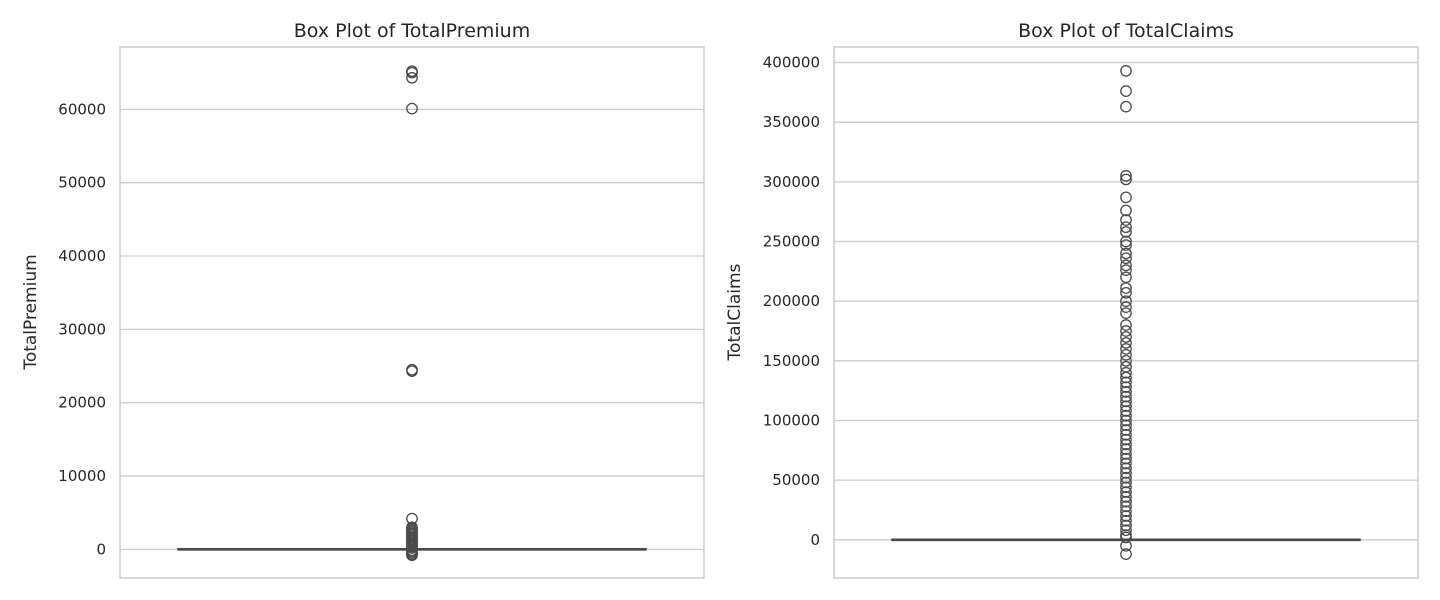 Image resolution: width=1440 pixels, height=600 pixels. Describe the element at coordinates (1126, 31) in the screenshot. I see `chart-title: Box Plot of TotalClaims` at that location.